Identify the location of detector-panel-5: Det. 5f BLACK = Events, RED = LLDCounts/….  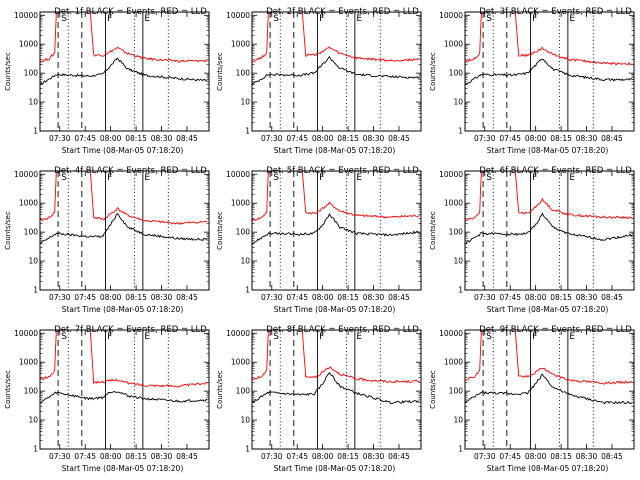
(319, 240).